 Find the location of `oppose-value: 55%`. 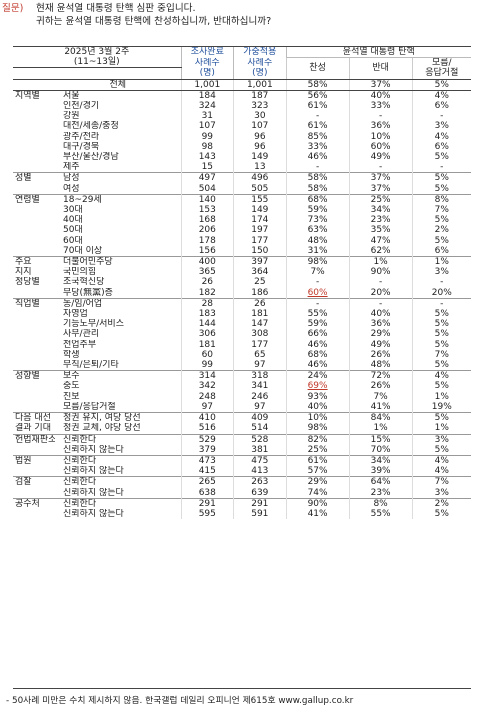

oppose-value: 55% is located at coordinates (380, 514).